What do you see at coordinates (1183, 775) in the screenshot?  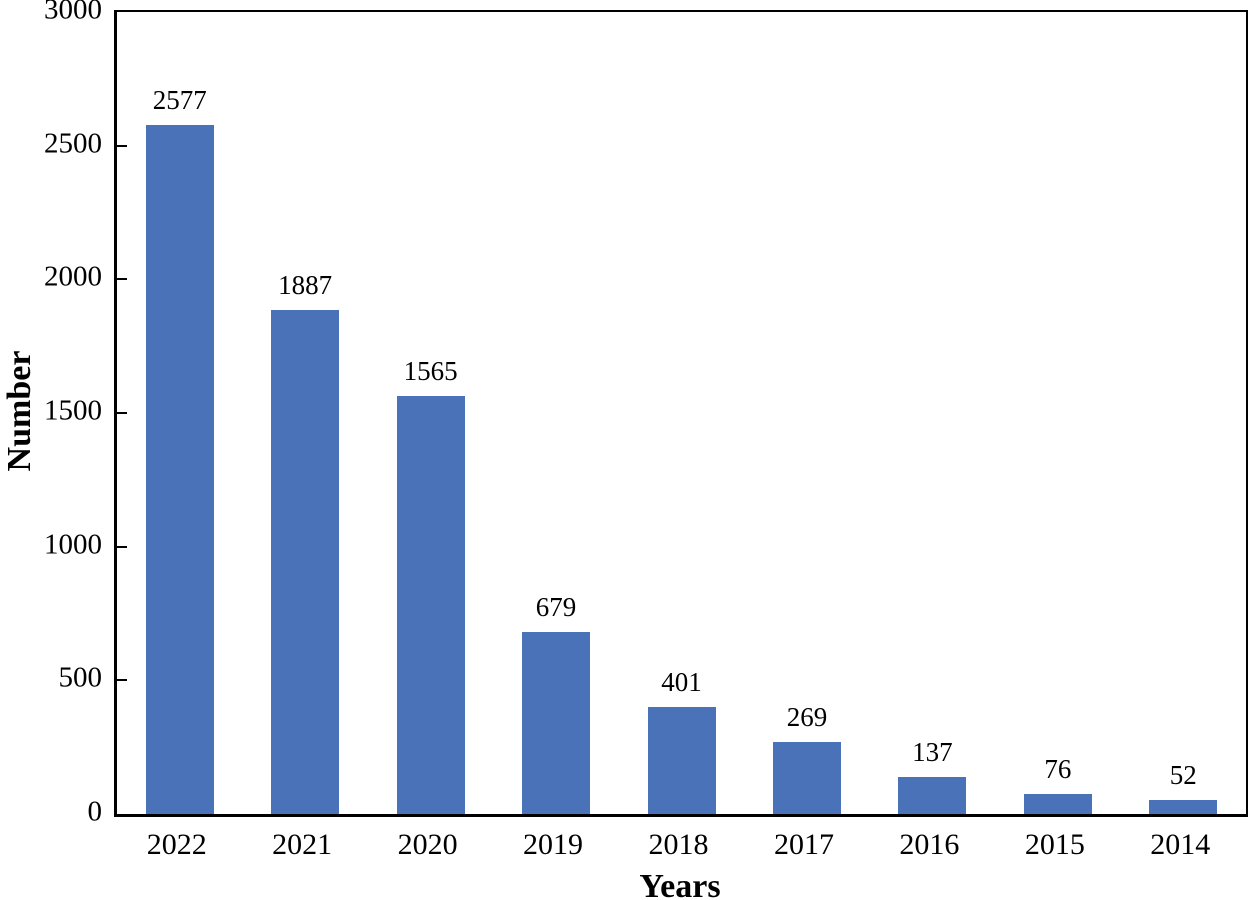 I see `bar-value-label-2014: 52` at bounding box center [1183, 775].